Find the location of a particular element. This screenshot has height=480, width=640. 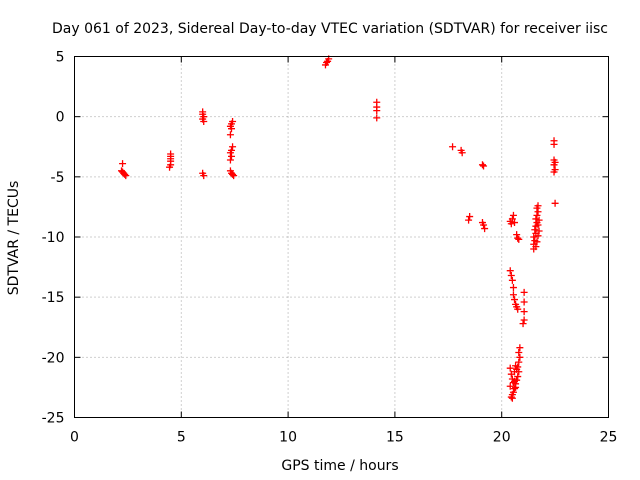

y-axis-label: SDTVAR / TECUs is located at coordinates (14, 238).